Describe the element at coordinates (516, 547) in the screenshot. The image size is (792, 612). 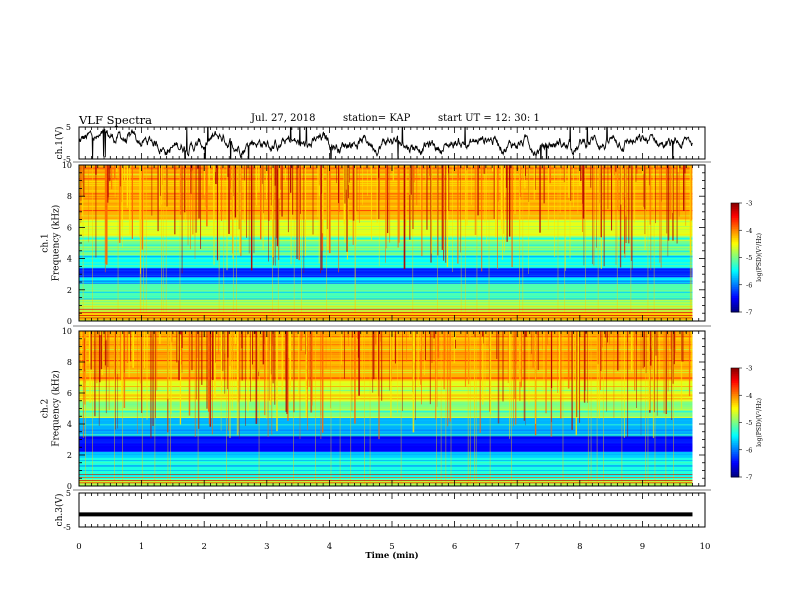
I see `x-tick-label: 7` at that location.